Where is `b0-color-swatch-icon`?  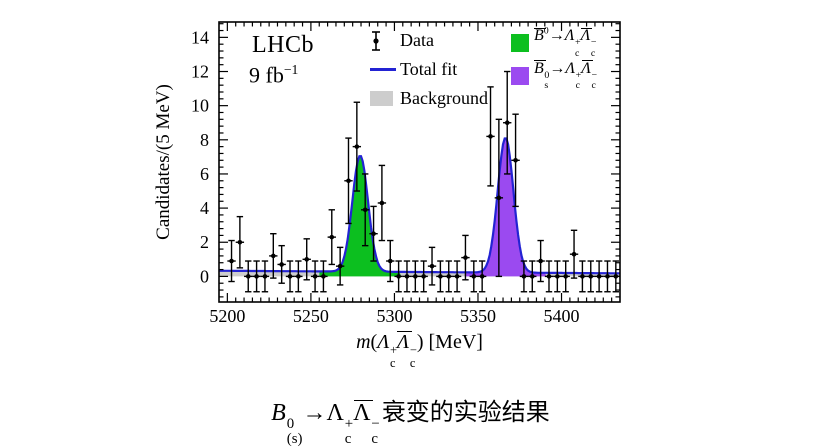
b0-color-swatch-icon is located at coordinates (520, 42).